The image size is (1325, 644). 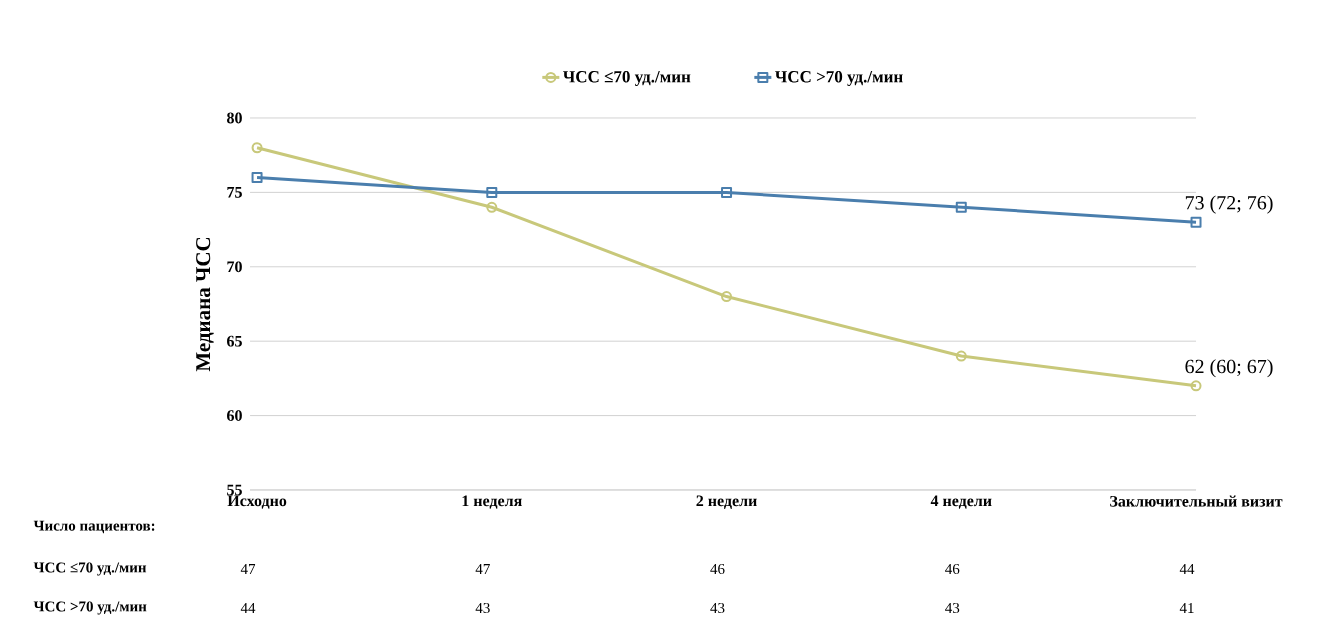 I want to click on text: Число пациентов:, so click(x=94, y=527).